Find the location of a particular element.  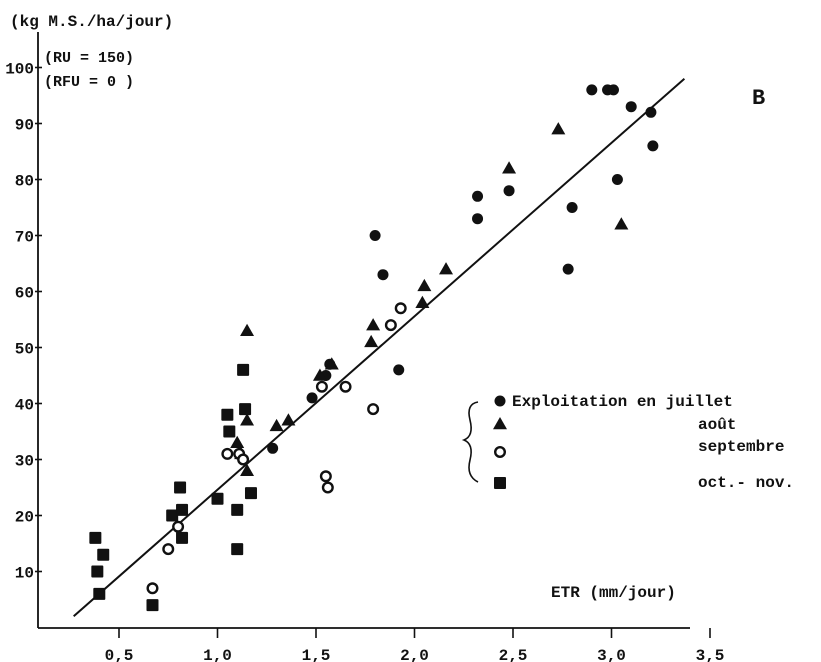

panel-label: B is located at coordinates (758, 98).